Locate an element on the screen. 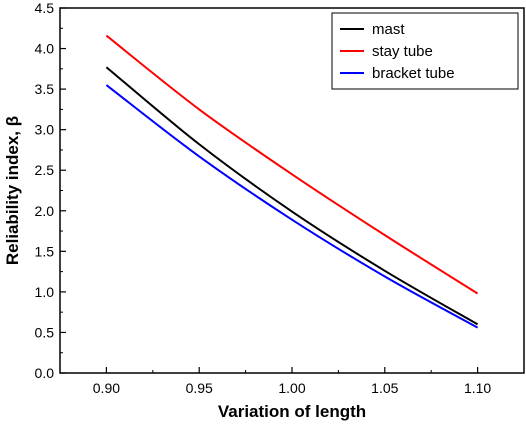 The image size is (526, 430). legend: mast stay tube bracket tube is located at coordinates (425, 51).